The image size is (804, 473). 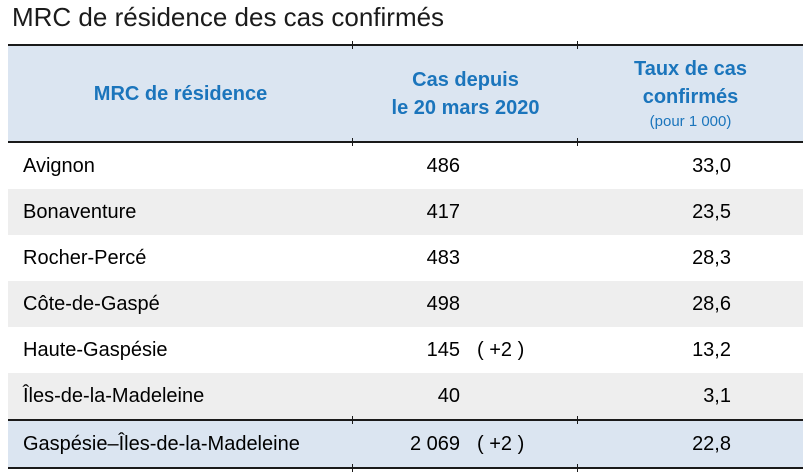 I want to click on mrc-label: Côte-de-Gaspé, so click(x=91, y=303).